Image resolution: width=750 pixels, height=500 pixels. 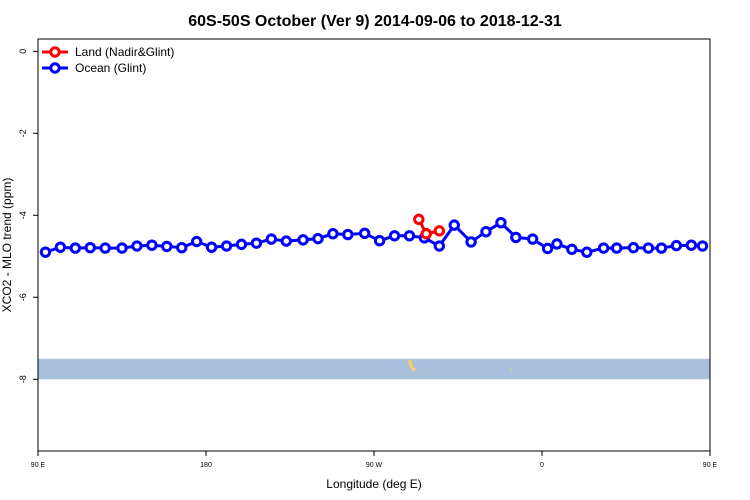 I want to click on legend-land-label: Land (Nadir&Glint), so click(x=124, y=52).